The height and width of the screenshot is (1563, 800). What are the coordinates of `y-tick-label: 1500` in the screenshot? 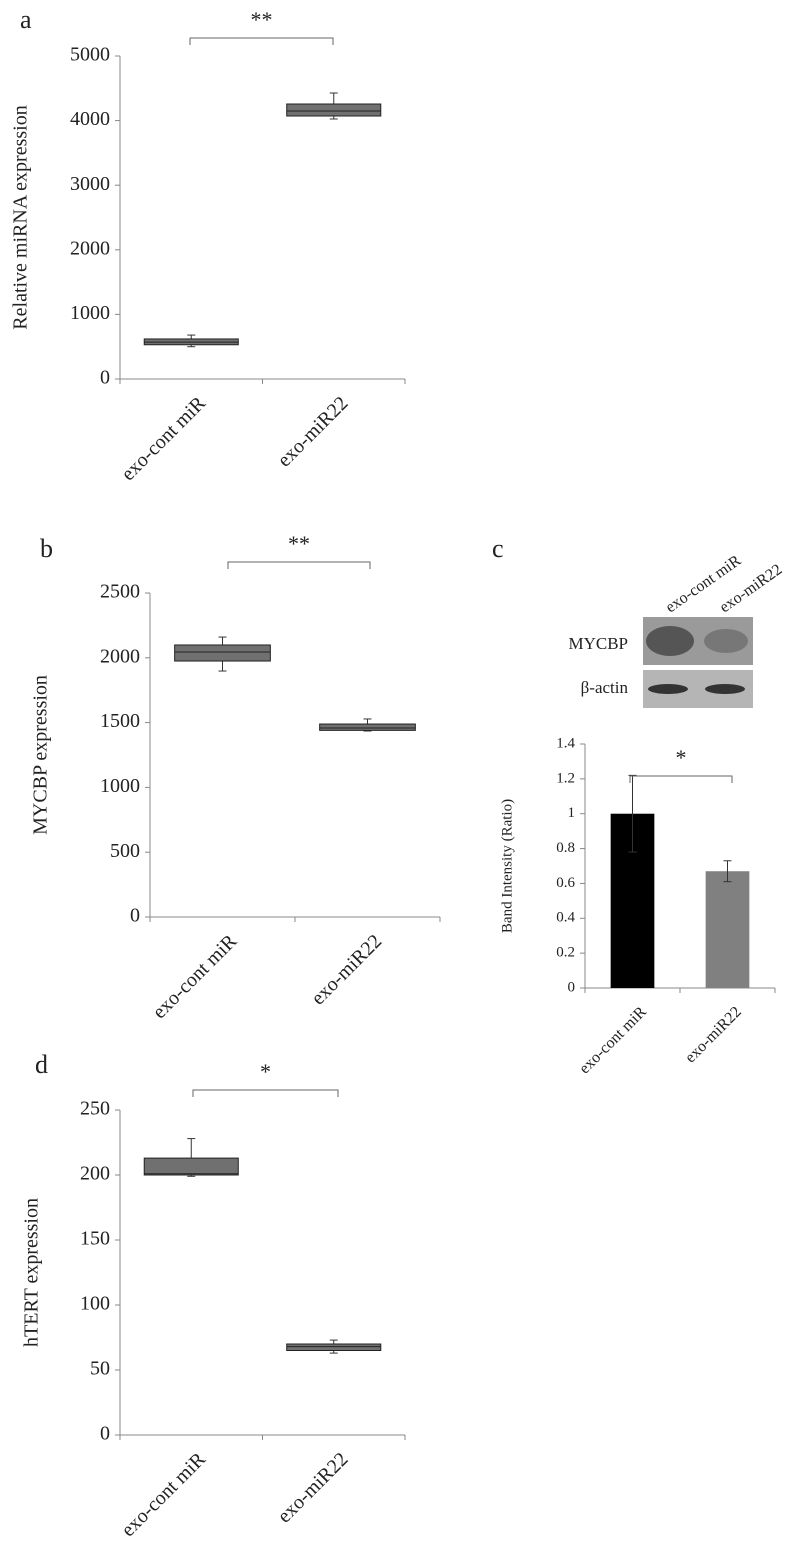 It's located at (120, 721).